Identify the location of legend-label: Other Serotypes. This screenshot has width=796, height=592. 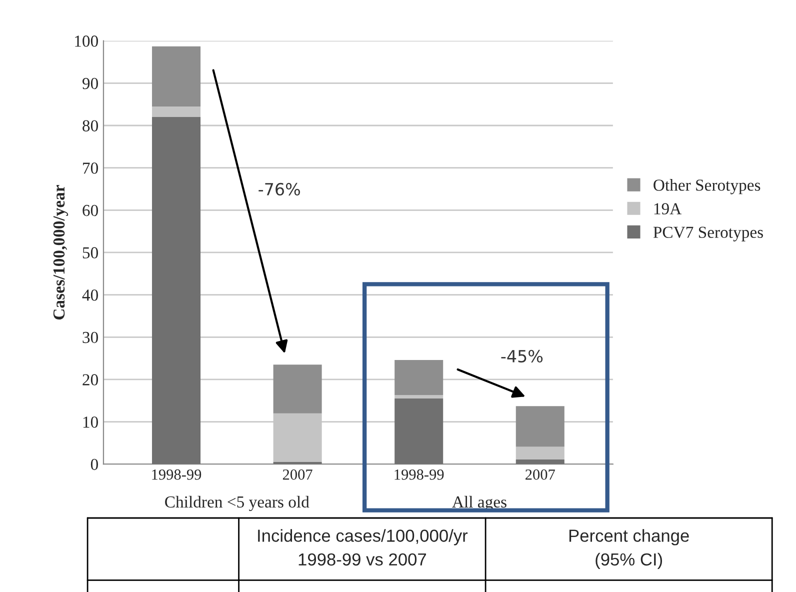
(707, 186).